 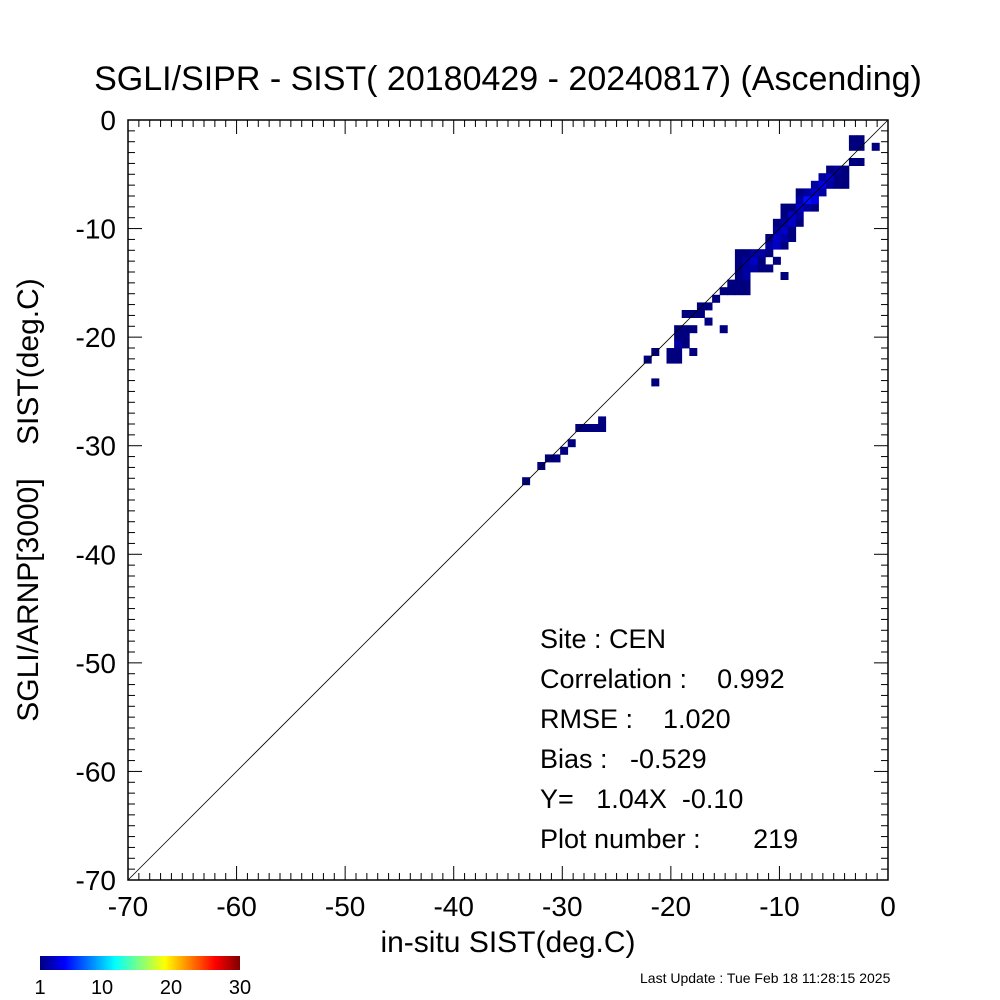 I want to click on y-tick-labels: -70 -60 -50 -40 -30 -20 -10 0, so click(x=96, y=500).